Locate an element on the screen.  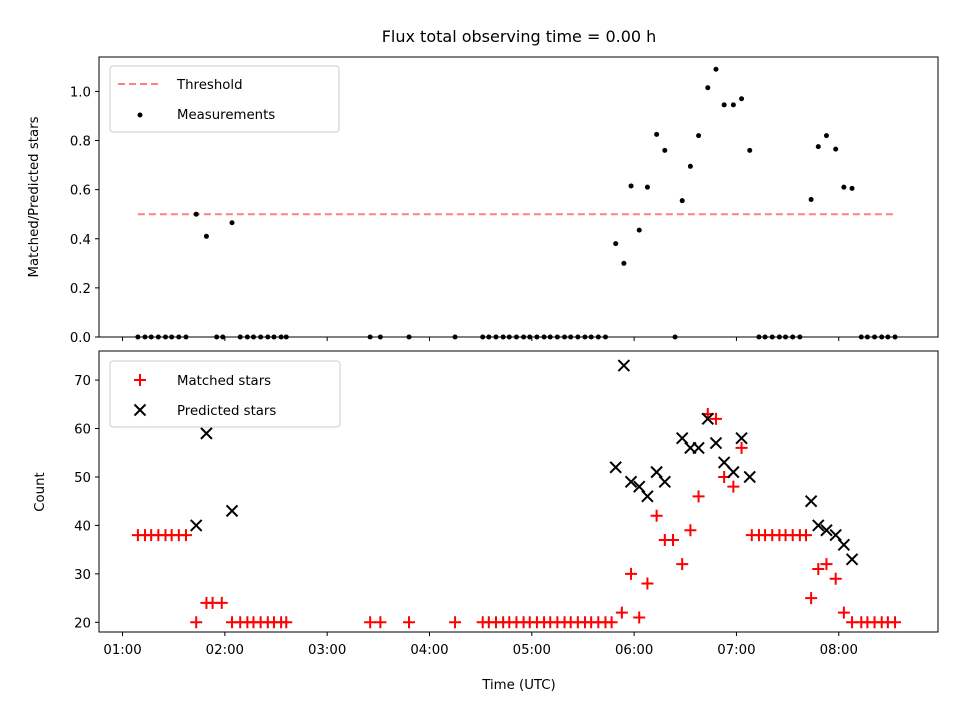
bottom-y-tick-label: 30 is located at coordinates (82, 575).